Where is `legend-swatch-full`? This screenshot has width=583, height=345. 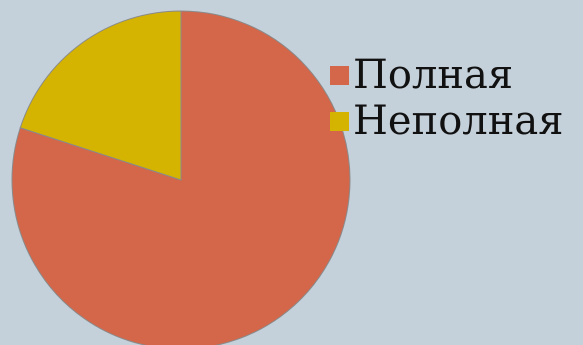
legend-swatch-full is located at coordinates (339, 75).